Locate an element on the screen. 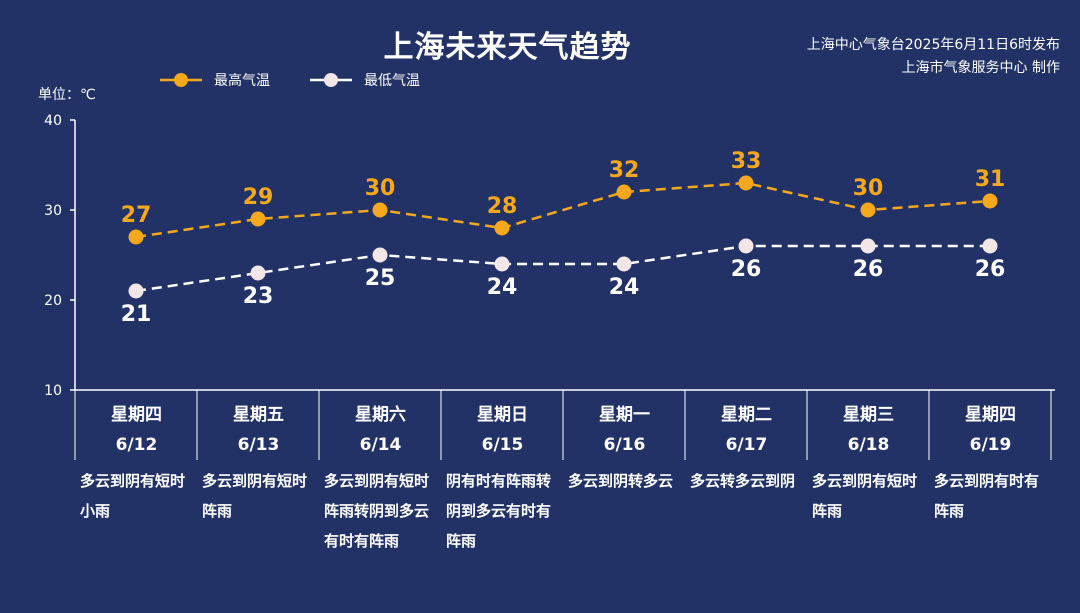  day-weather-desc: 多云到阴转多云 is located at coordinates (621, 481).